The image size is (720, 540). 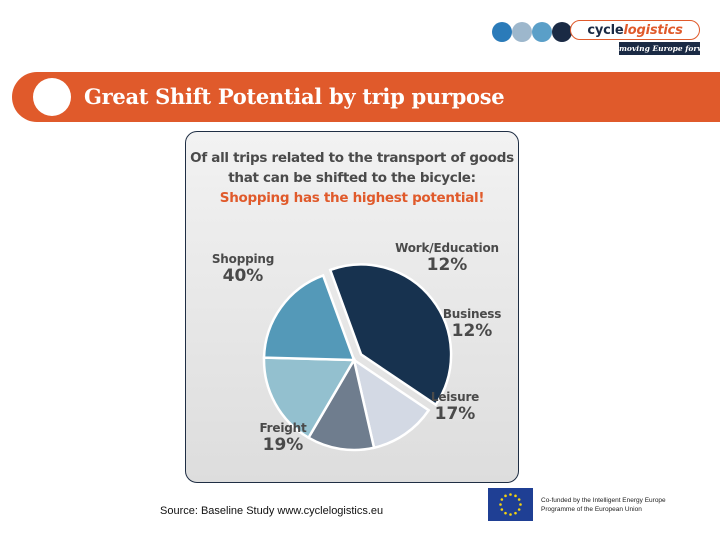 What do you see at coordinates (605, 30) in the screenshot?
I see `logo-name-part1: cycle` at bounding box center [605, 30].